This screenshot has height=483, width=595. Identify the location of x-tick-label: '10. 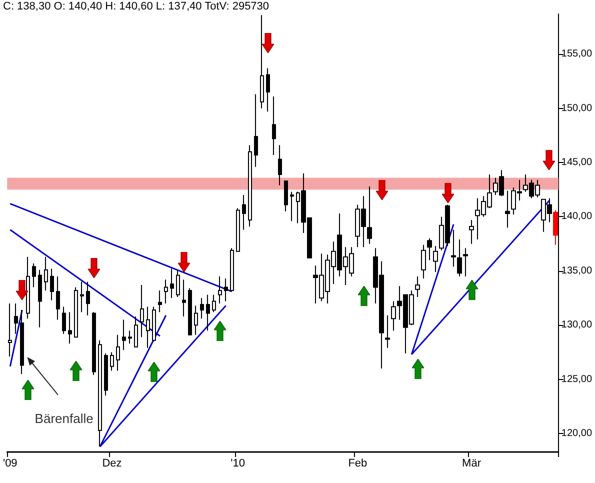
(238, 464).